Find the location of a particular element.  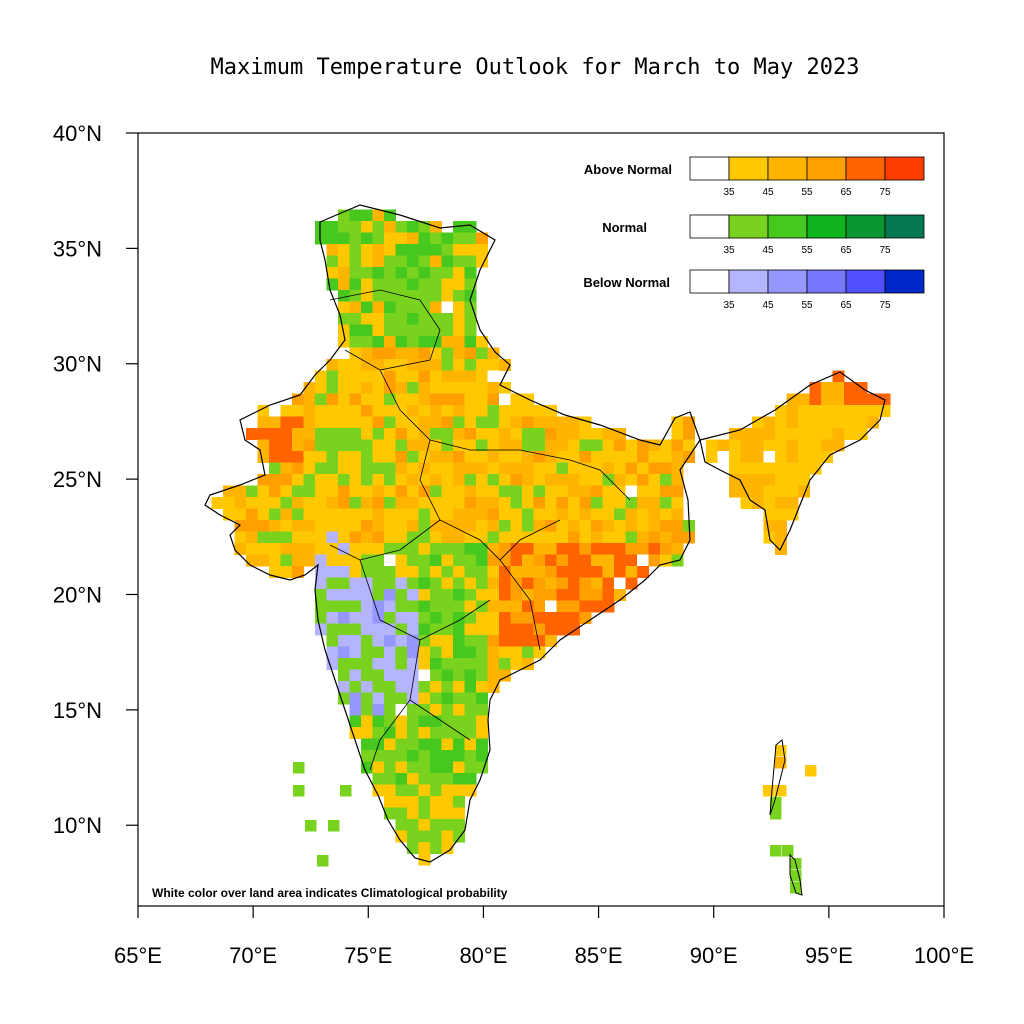

lat-tick-label: 40°N is located at coordinates (77, 133).